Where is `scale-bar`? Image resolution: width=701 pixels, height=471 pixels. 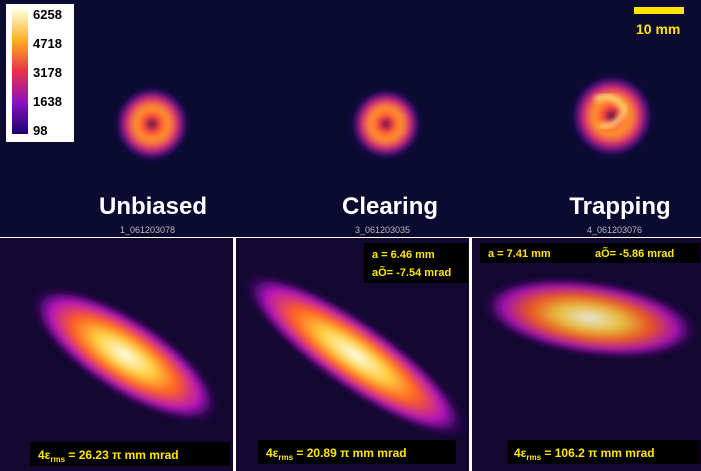
scale-bar is located at coordinates (659, 10).